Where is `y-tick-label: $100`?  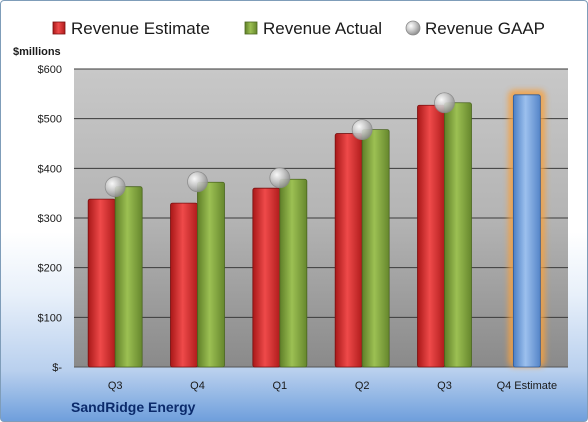 y-tick-label: $100 is located at coordinates (50, 318).